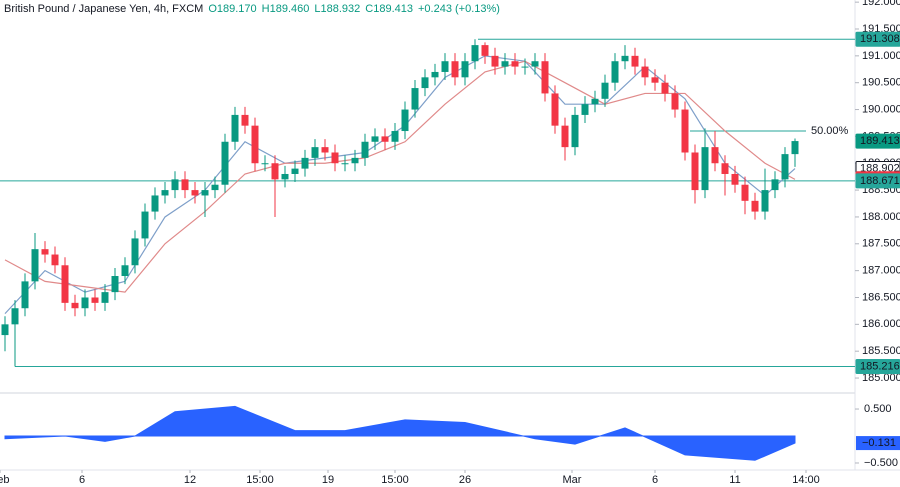  What do you see at coordinates (4, 480) in the screenshot?
I see `x-tick-label: Feb` at bounding box center [4, 480].